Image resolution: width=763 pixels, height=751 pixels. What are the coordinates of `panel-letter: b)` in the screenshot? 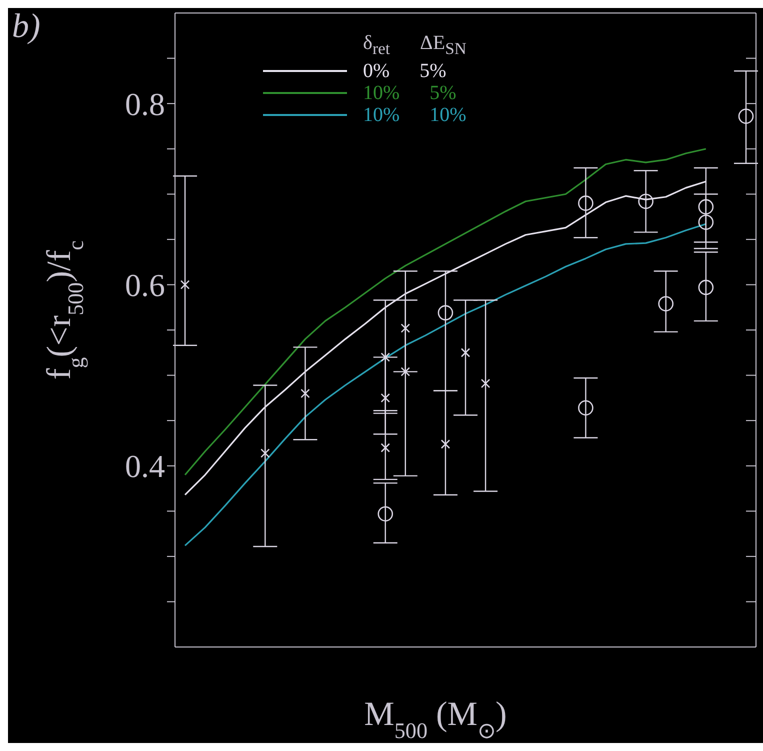 It's located at (26, 27).